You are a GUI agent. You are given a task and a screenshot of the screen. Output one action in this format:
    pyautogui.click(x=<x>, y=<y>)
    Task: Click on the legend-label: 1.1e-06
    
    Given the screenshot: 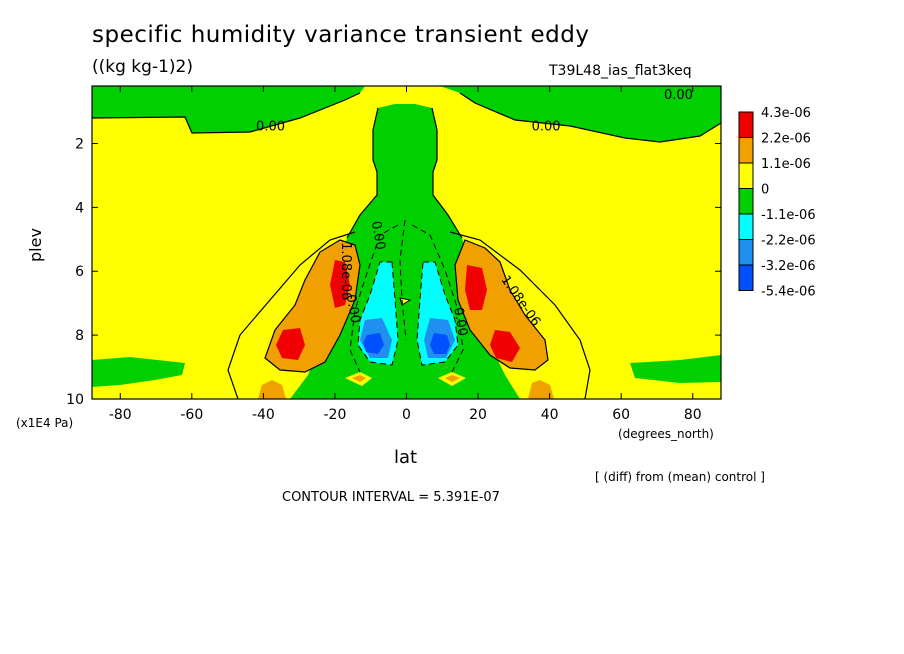 What is the action you would take?
    pyautogui.click(x=786, y=164)
    